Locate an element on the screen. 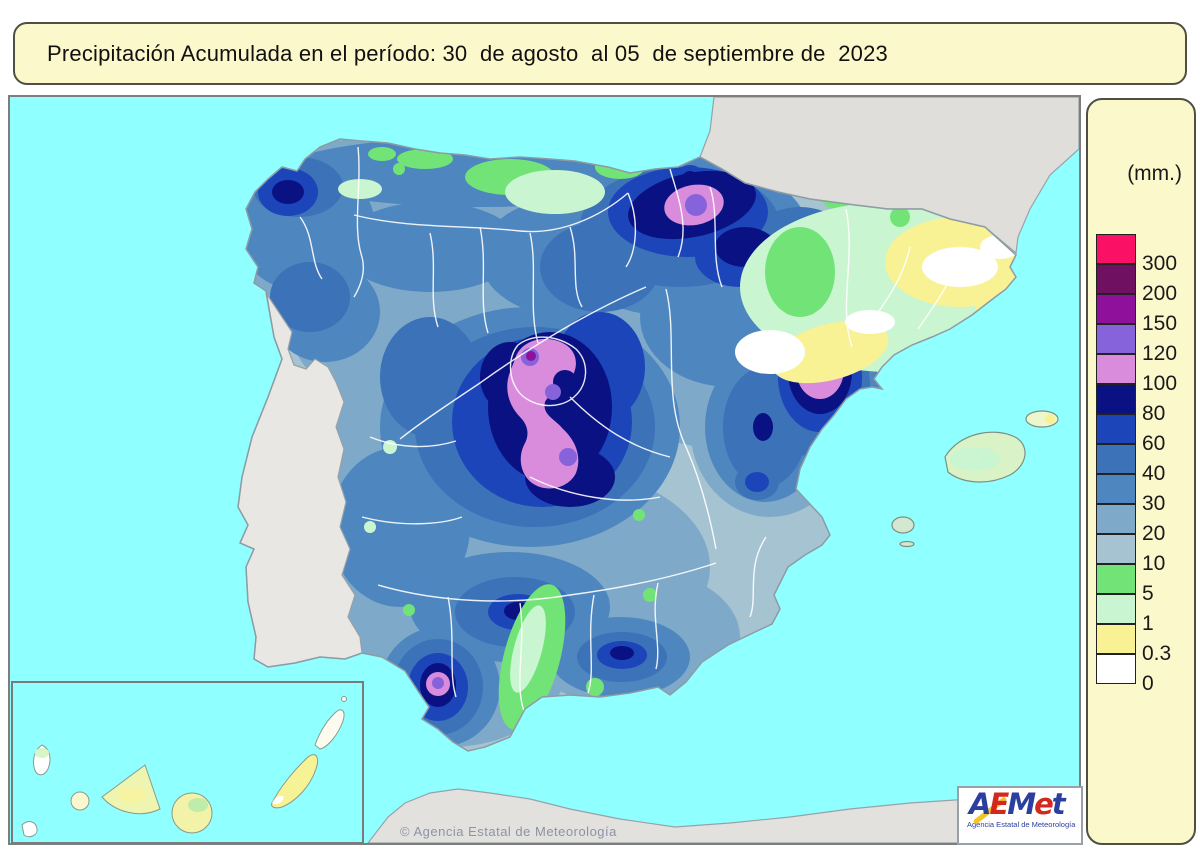 The width and height of the screenshot is (1200, 853). legend-entry: 200 is located at coordinates (1136, 284).